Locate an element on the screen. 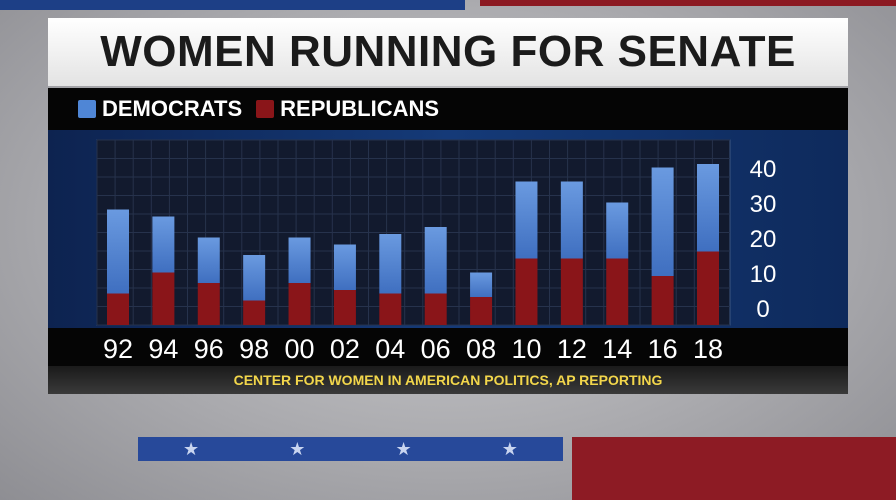 The width and height of the screenshot is (896, 500). x-tick-label: 98 is located at coordinates (254, 349).